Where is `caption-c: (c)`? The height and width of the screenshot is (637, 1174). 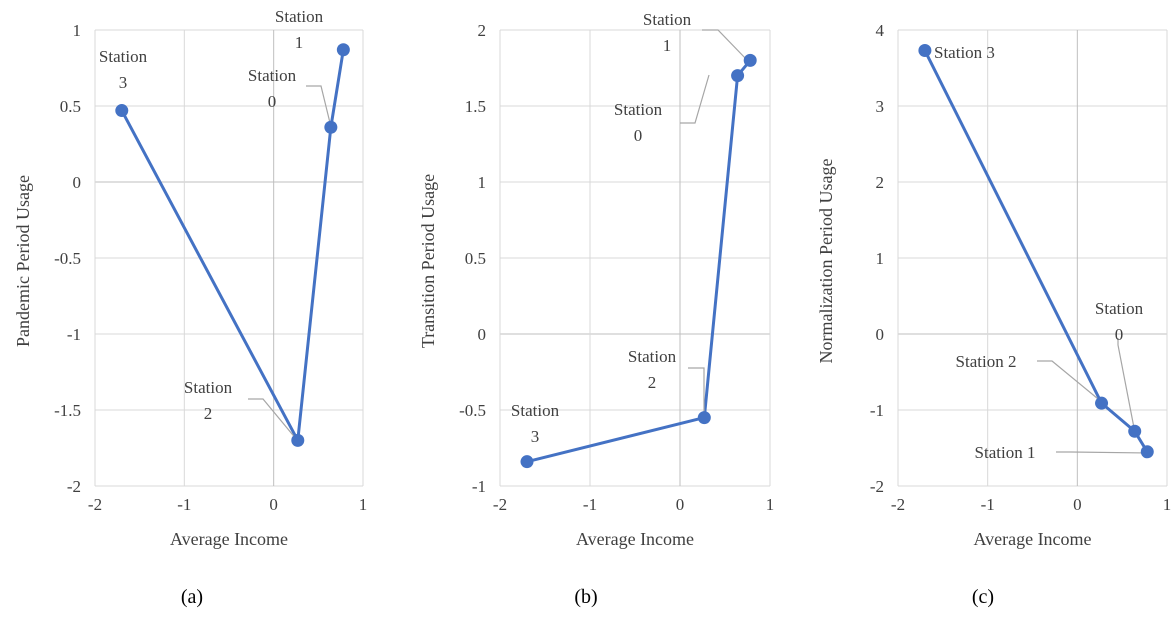 caption-c: (c) is located at coordinates (983, 597).